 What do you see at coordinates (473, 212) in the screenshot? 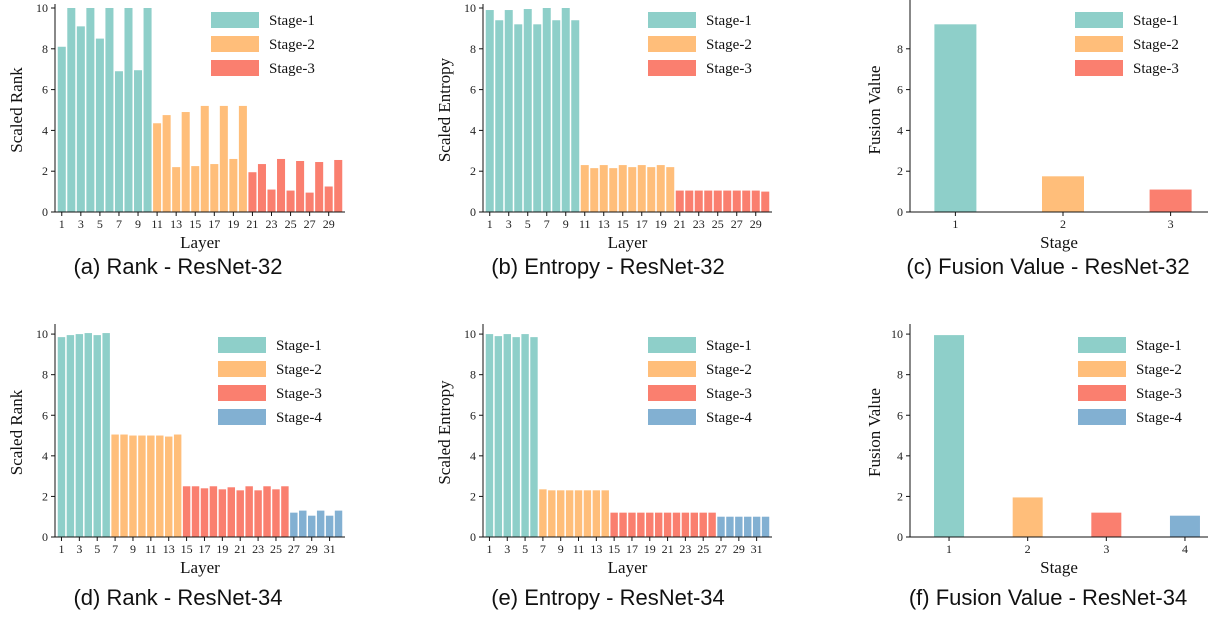
I see `y-tick-label: 0` at bounding box center [473, 212].